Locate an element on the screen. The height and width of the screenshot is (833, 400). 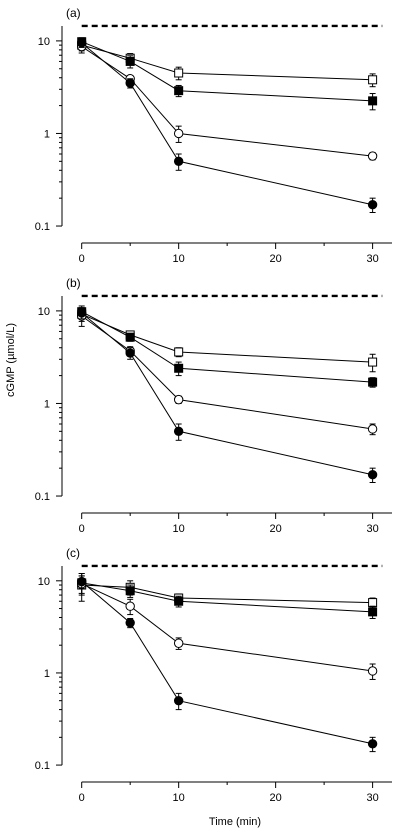
panel-b-x-tick-label: 30 is located at coordinates (372, 529).